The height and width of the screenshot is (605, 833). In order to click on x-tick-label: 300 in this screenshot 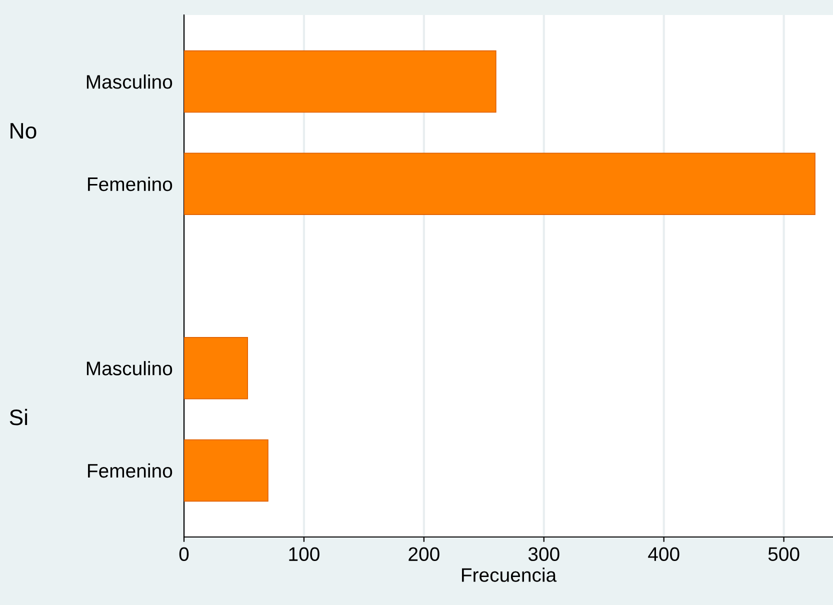, I will do `click(544, 554)`.